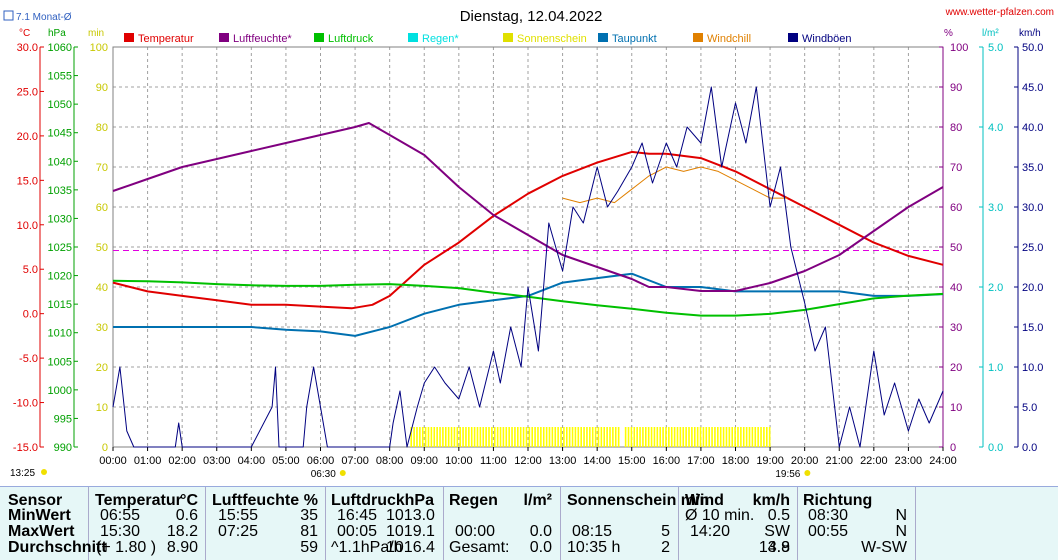  Describe the element at coordinates (1032, 368) in the screenshot. I see `tick-label: 10.0` at that location.